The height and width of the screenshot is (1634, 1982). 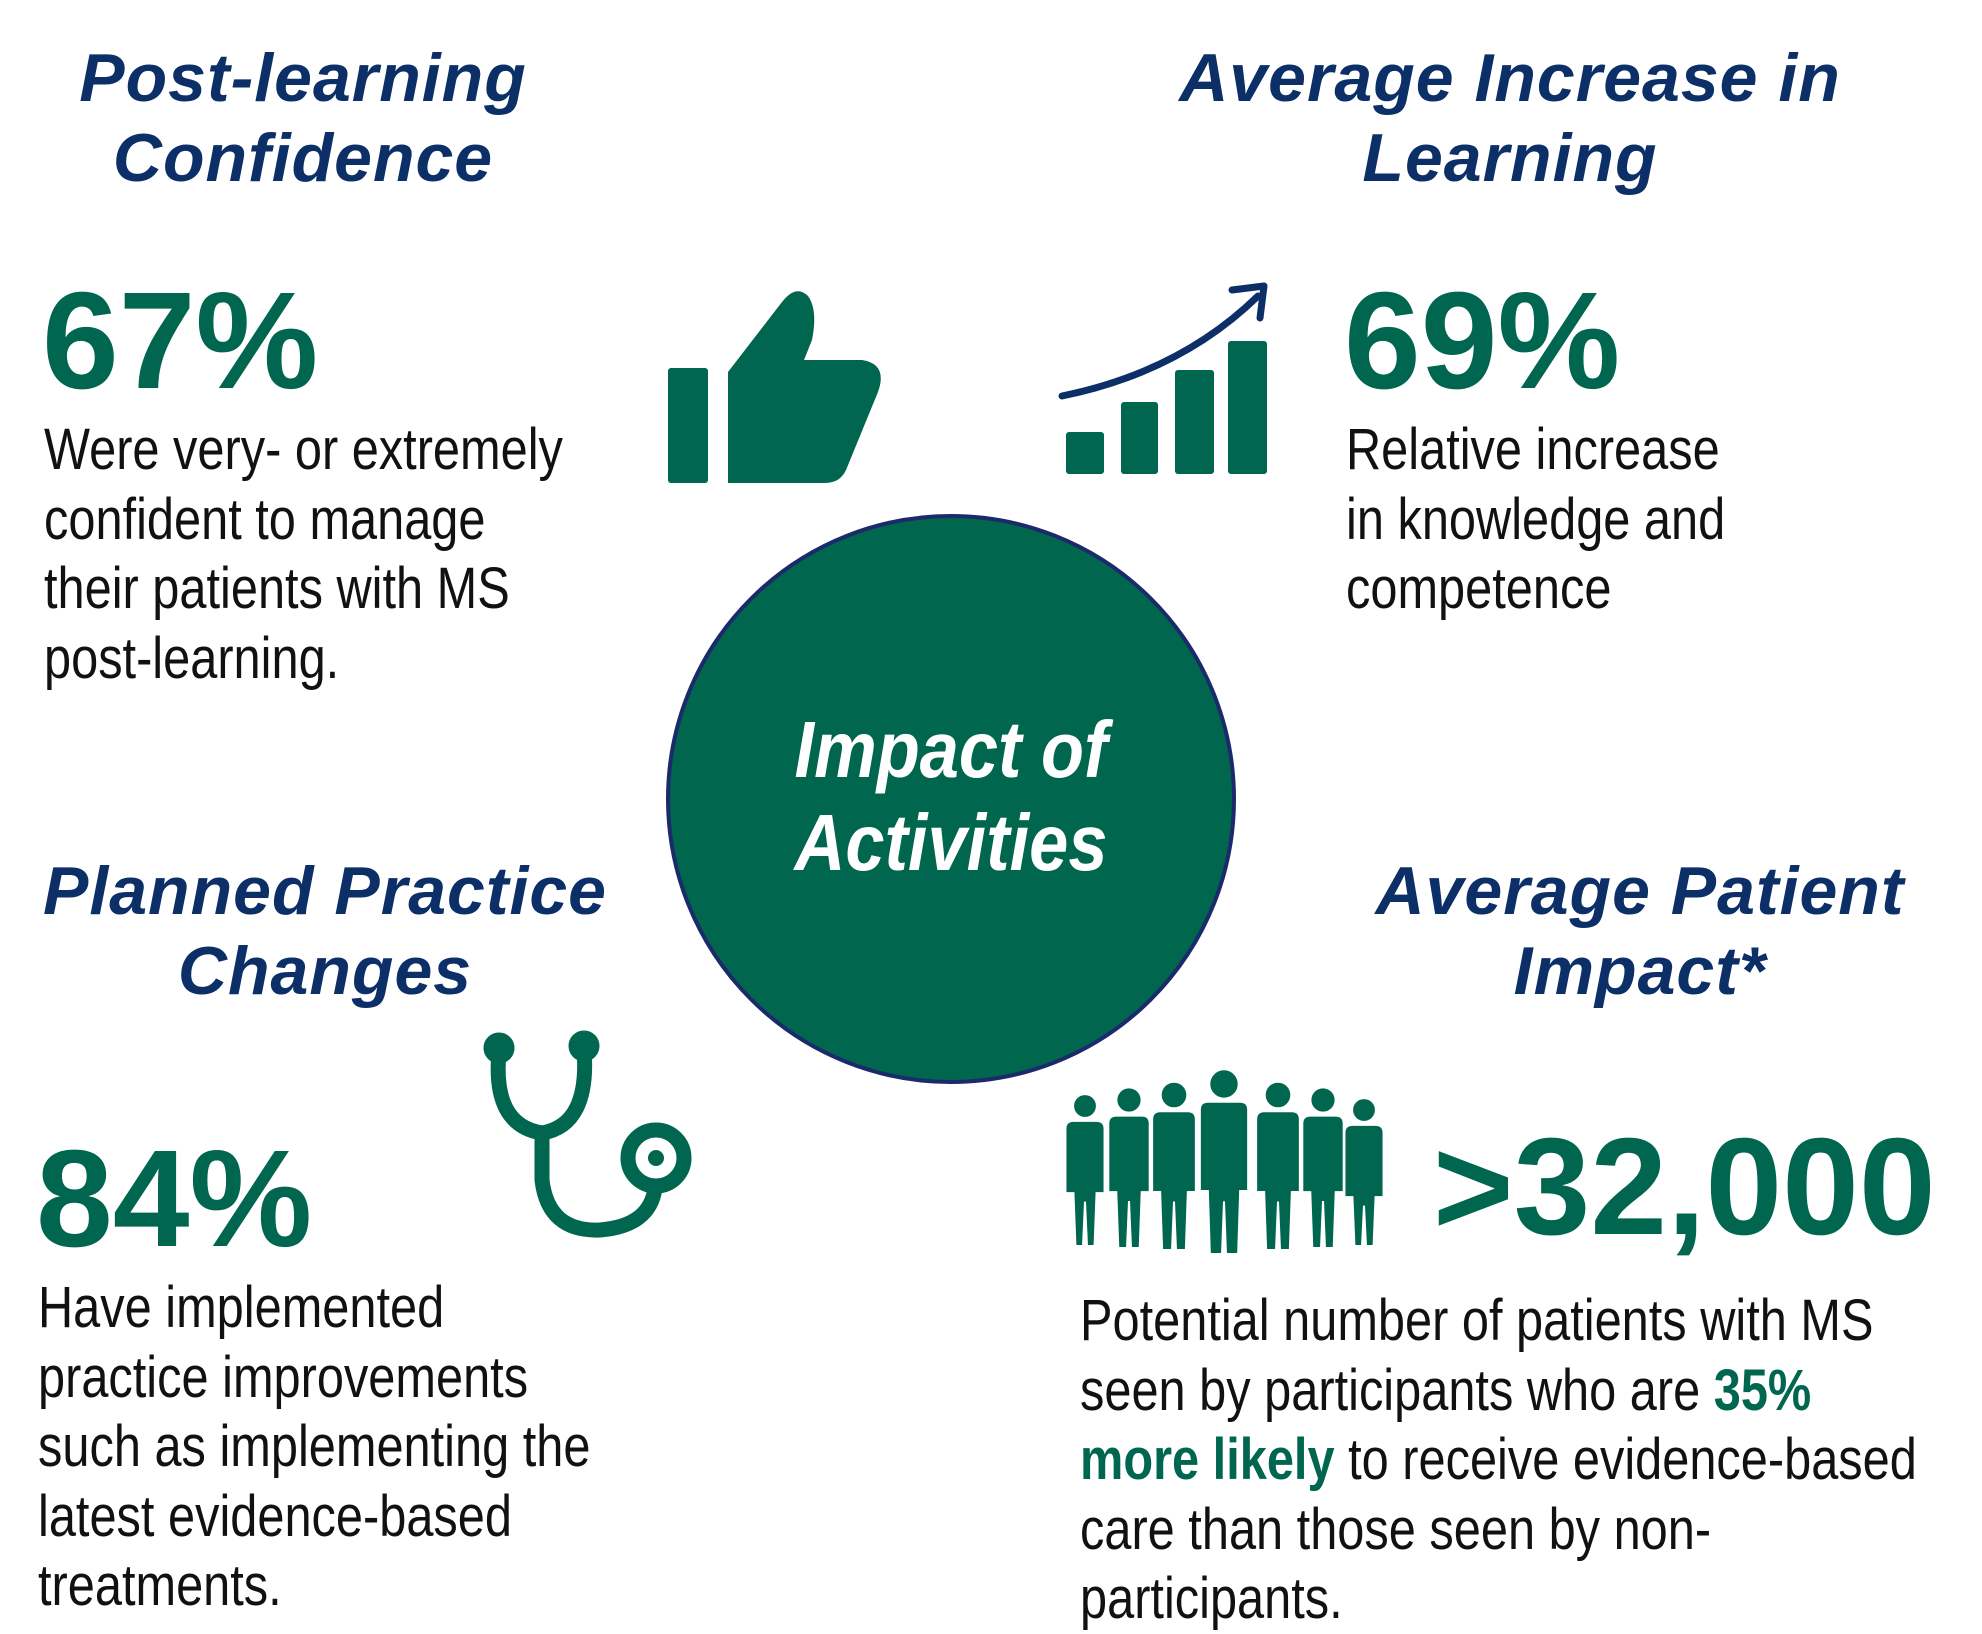 I want to click on title-line: Post-learning, so click(x=303, y=78).